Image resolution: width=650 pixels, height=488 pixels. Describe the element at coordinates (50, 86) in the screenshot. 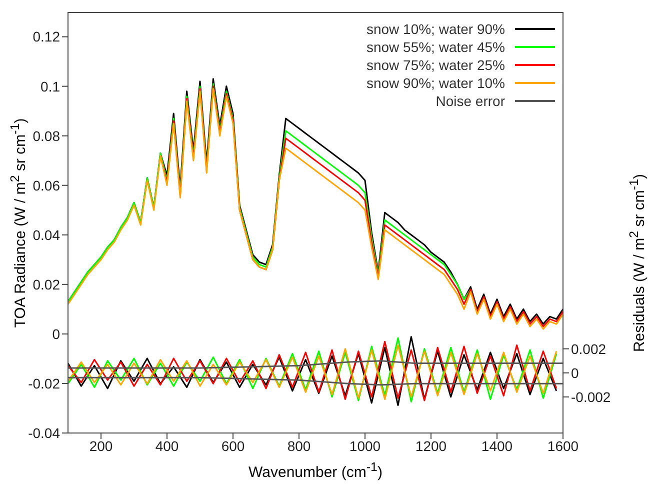

I see `y-tick-label: 0.1` at that location.